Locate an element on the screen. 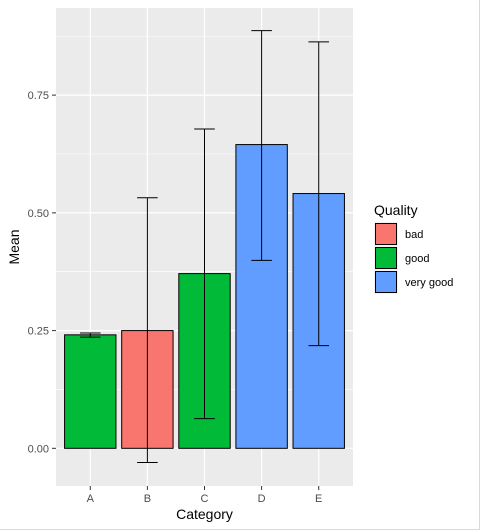 This screenshot has width=481, height=531. y-axis: 0.00 0.25 0.50 0.75 is located at coordinates (42, 272).